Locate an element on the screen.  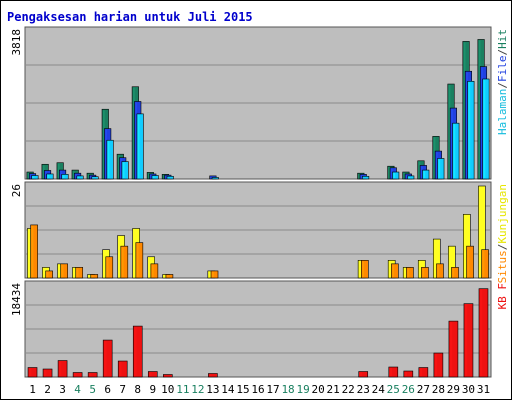
bar-kunjungan-day-9-highlight is located at coordinates (149, 267).